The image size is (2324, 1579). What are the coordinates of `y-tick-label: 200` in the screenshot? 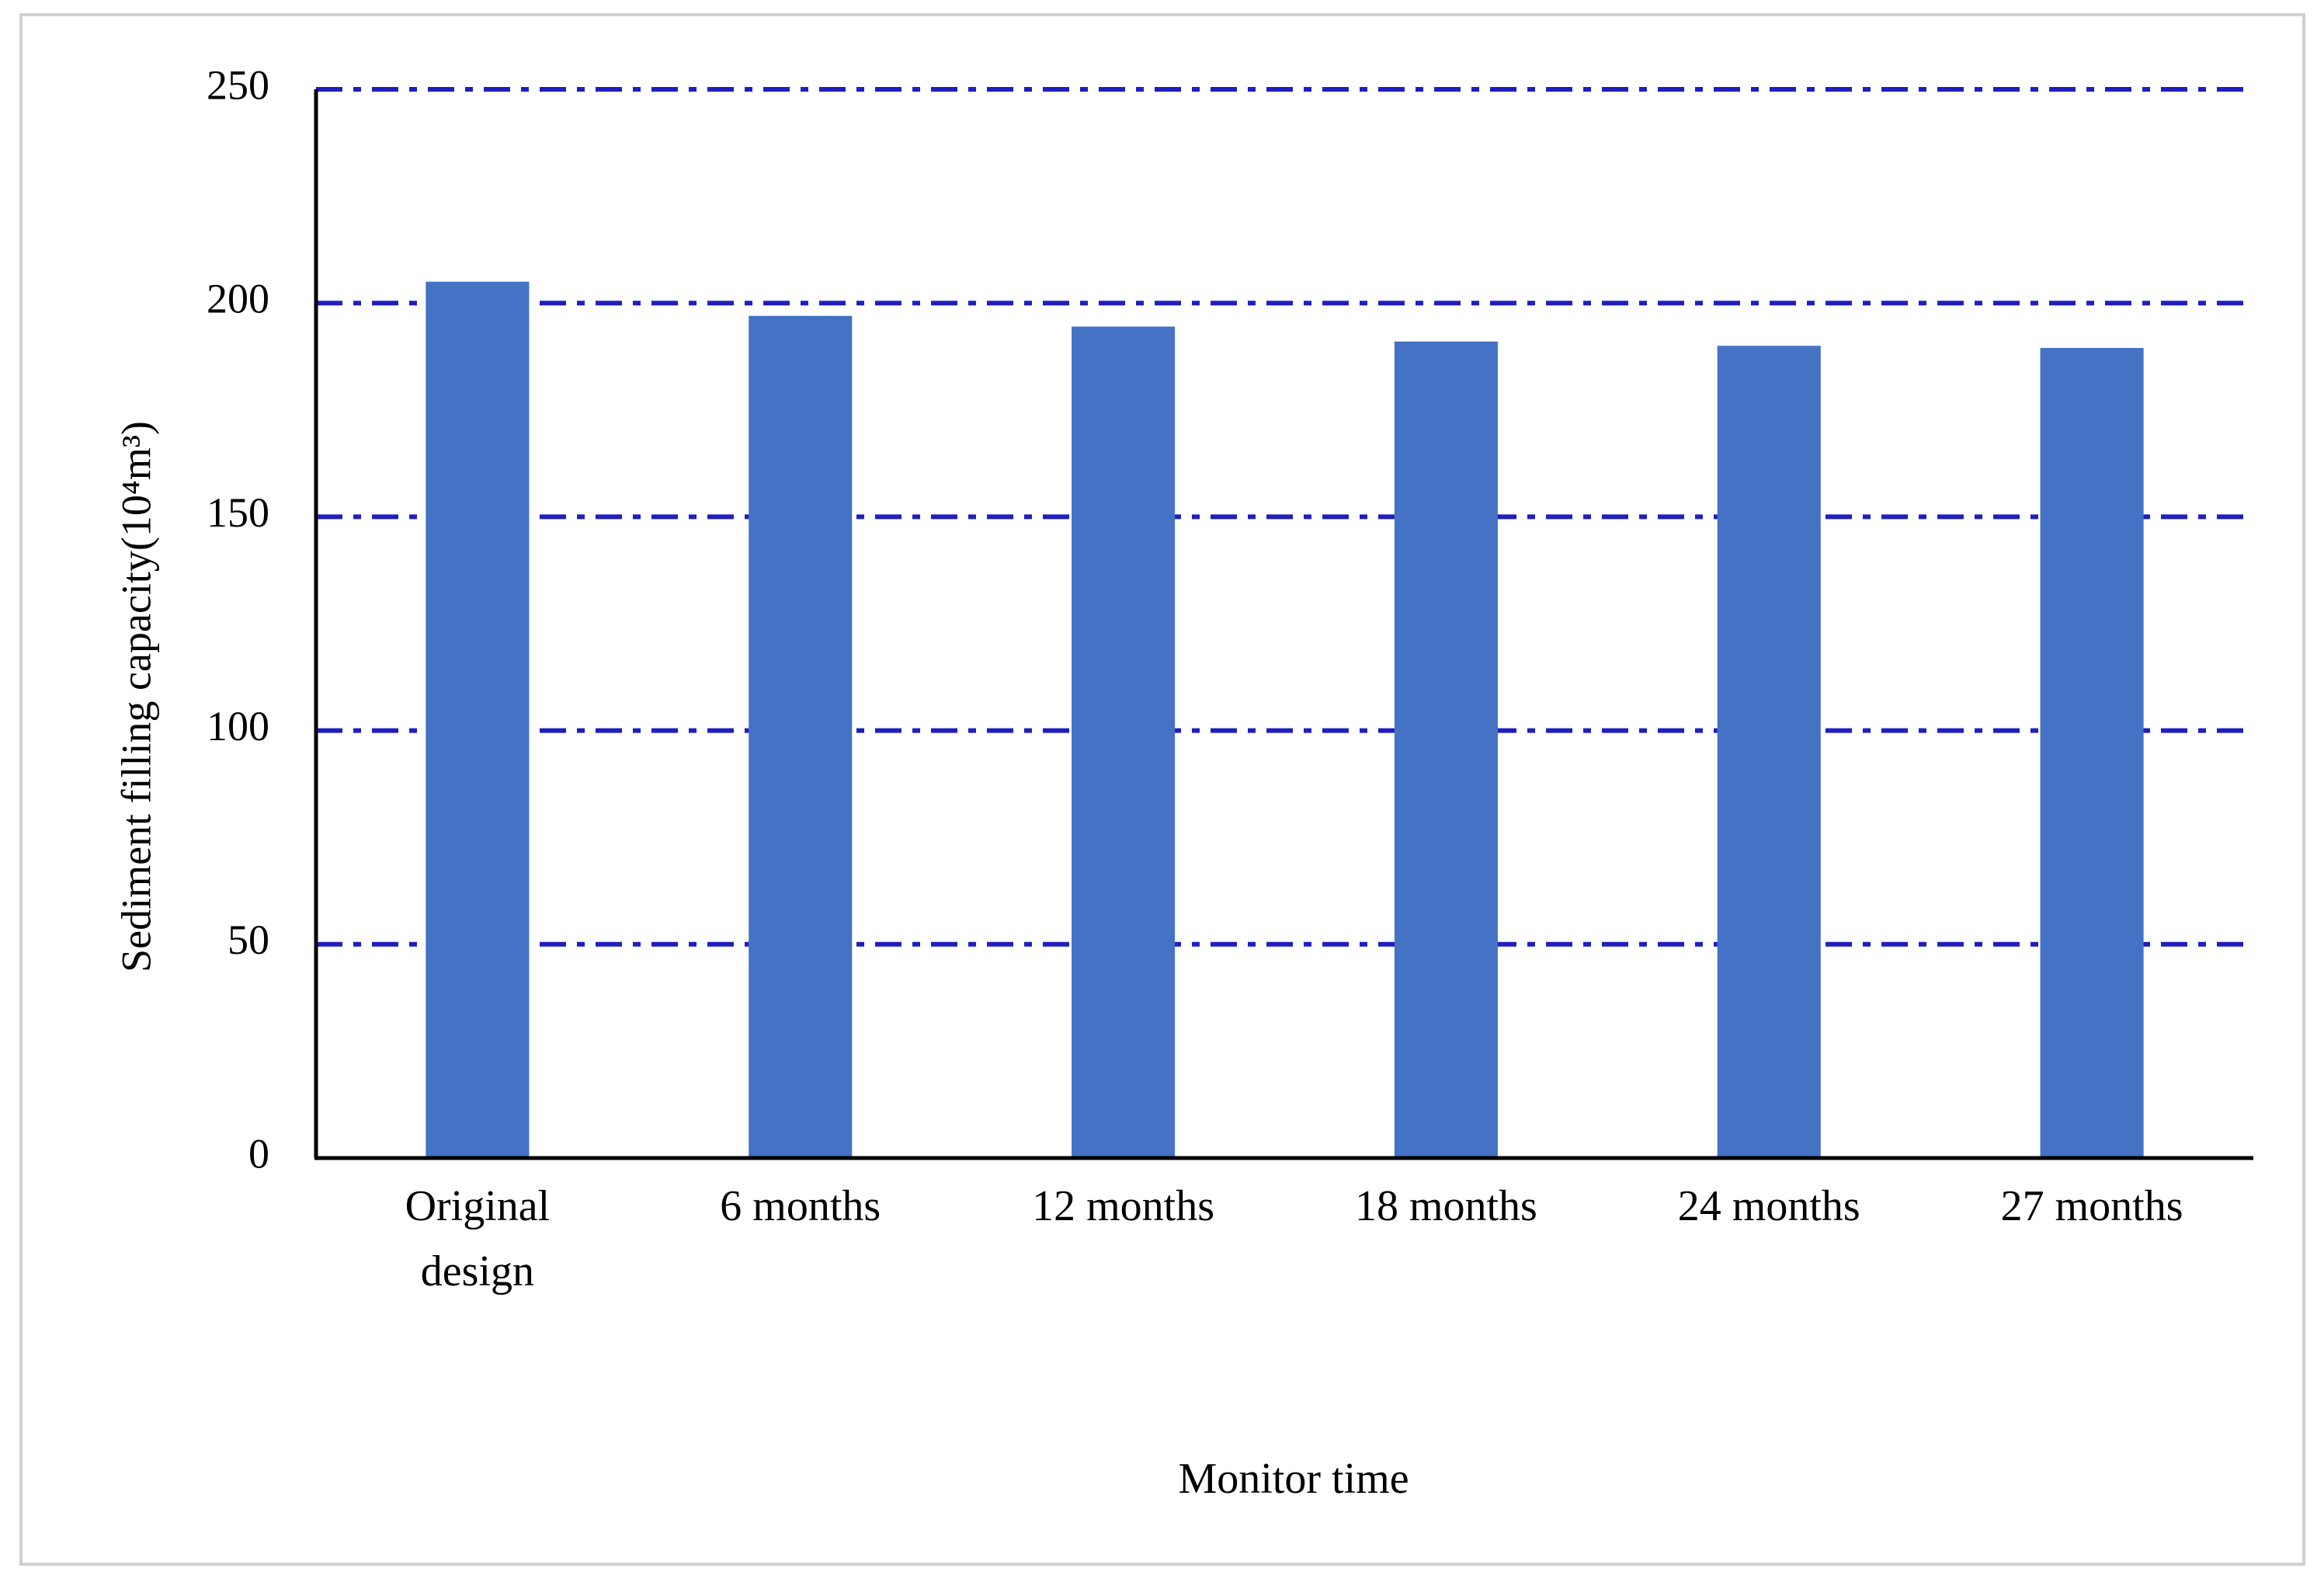 It's located at (238, 299).